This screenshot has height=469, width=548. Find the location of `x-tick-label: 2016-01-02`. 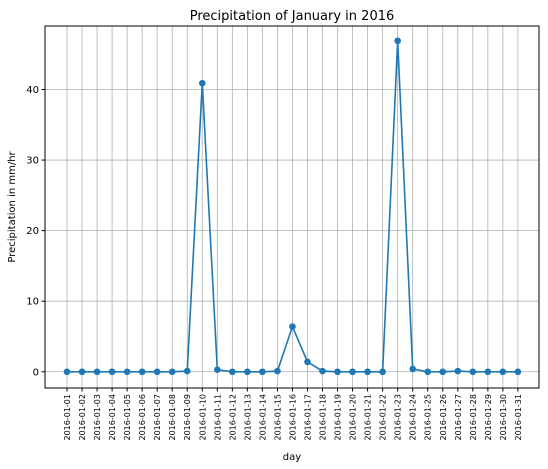

x-tick-label: 2016-01-02 is located at coordinates (82, 417).